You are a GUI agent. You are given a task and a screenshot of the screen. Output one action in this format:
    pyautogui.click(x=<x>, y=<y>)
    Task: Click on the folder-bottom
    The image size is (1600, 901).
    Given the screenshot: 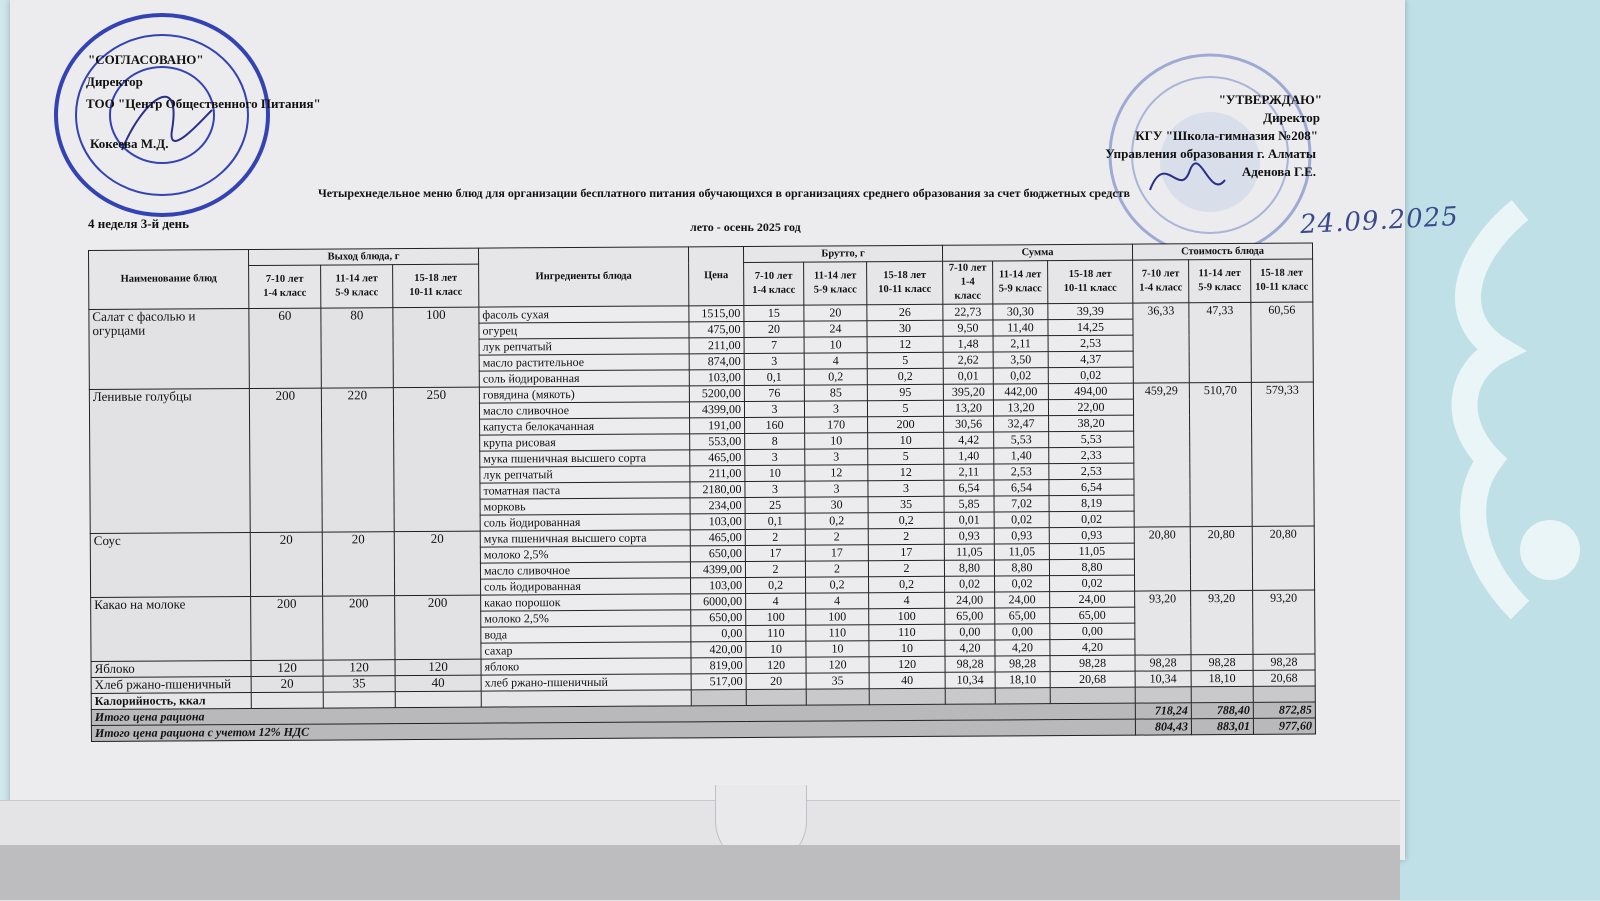 What is the action you would take?
    pyautogui.click(x=700, y=872)
    